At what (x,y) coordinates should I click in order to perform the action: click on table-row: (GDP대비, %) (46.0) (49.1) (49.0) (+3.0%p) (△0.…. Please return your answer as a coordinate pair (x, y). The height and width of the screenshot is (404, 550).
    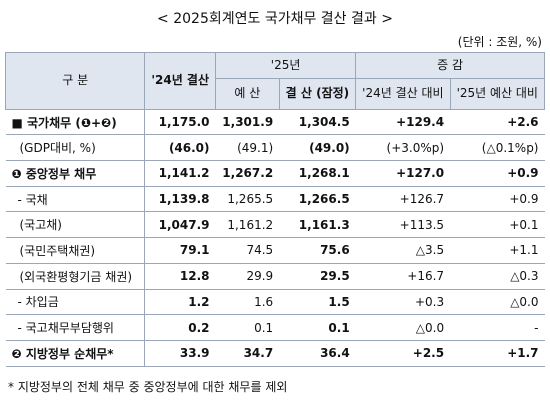
    Looking at the image, I should click on (275, 148).